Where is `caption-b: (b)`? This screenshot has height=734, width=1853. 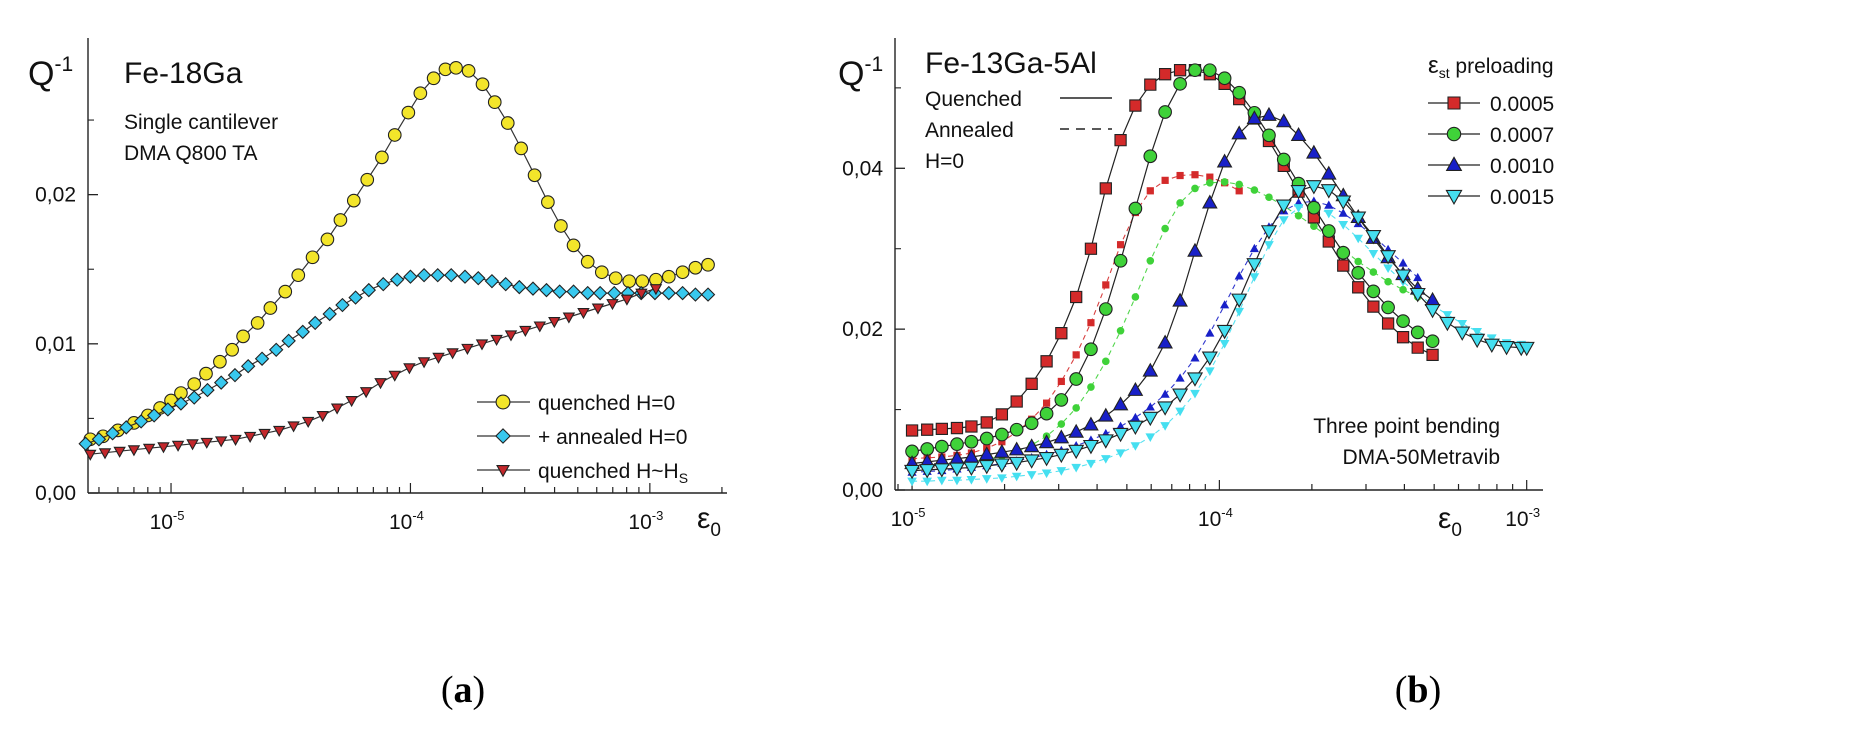 caption-b: (b) is located at coordinates (1418, 690).